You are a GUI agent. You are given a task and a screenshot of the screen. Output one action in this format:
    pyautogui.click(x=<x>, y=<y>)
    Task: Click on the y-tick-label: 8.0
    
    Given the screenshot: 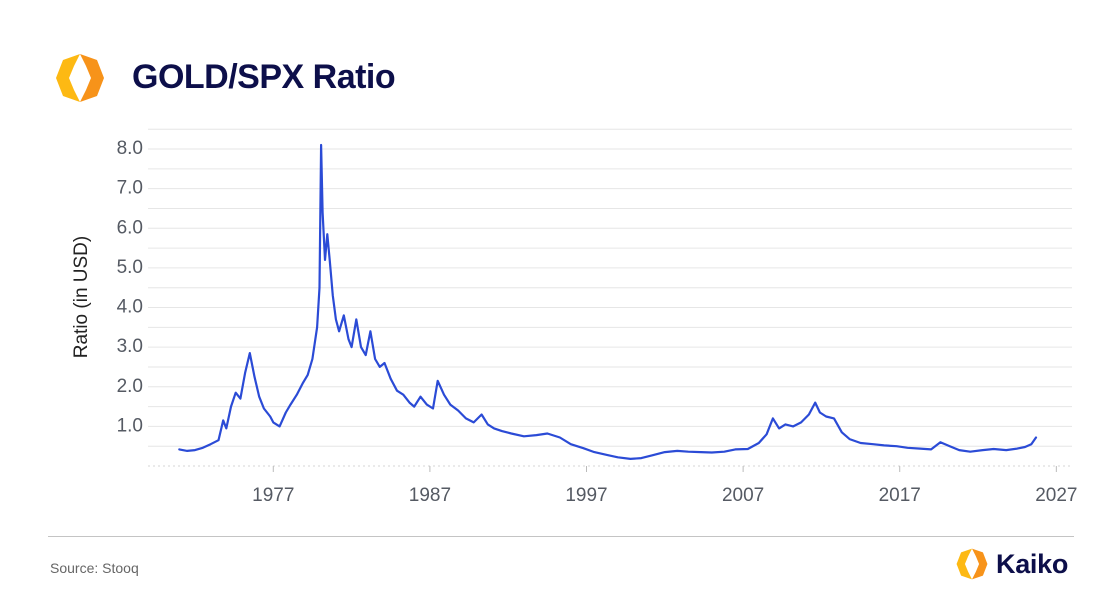 What is the action you would take?
    pyautogui.click(x=130, y=148)
    